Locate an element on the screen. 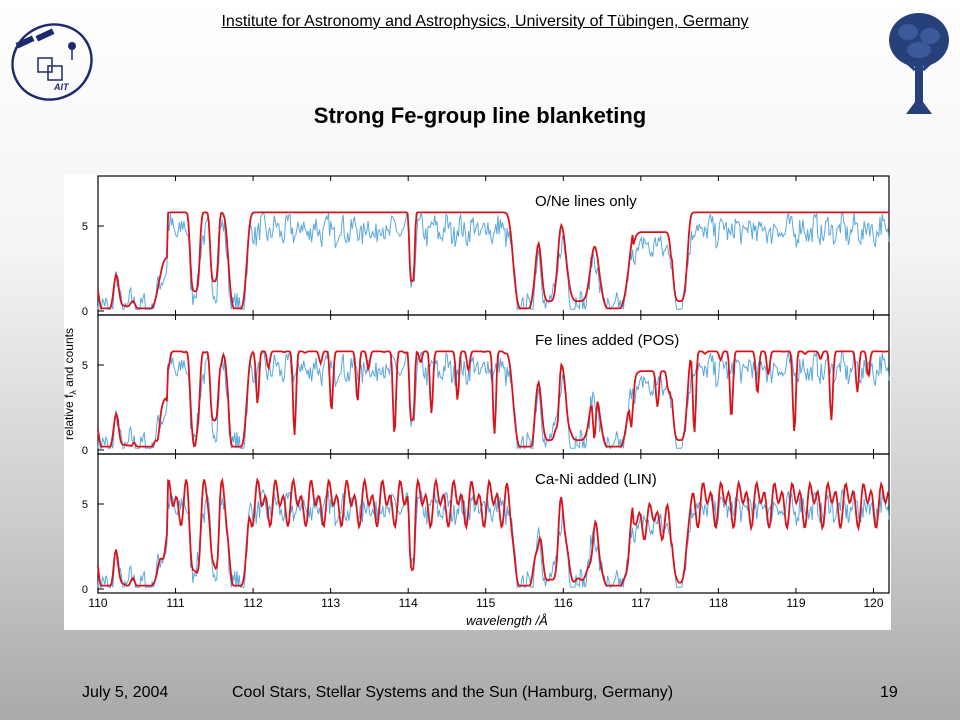 The width and height of the screenshot is (960, 720). ait-logo-text: AIT is located at coordinates (61, 87).